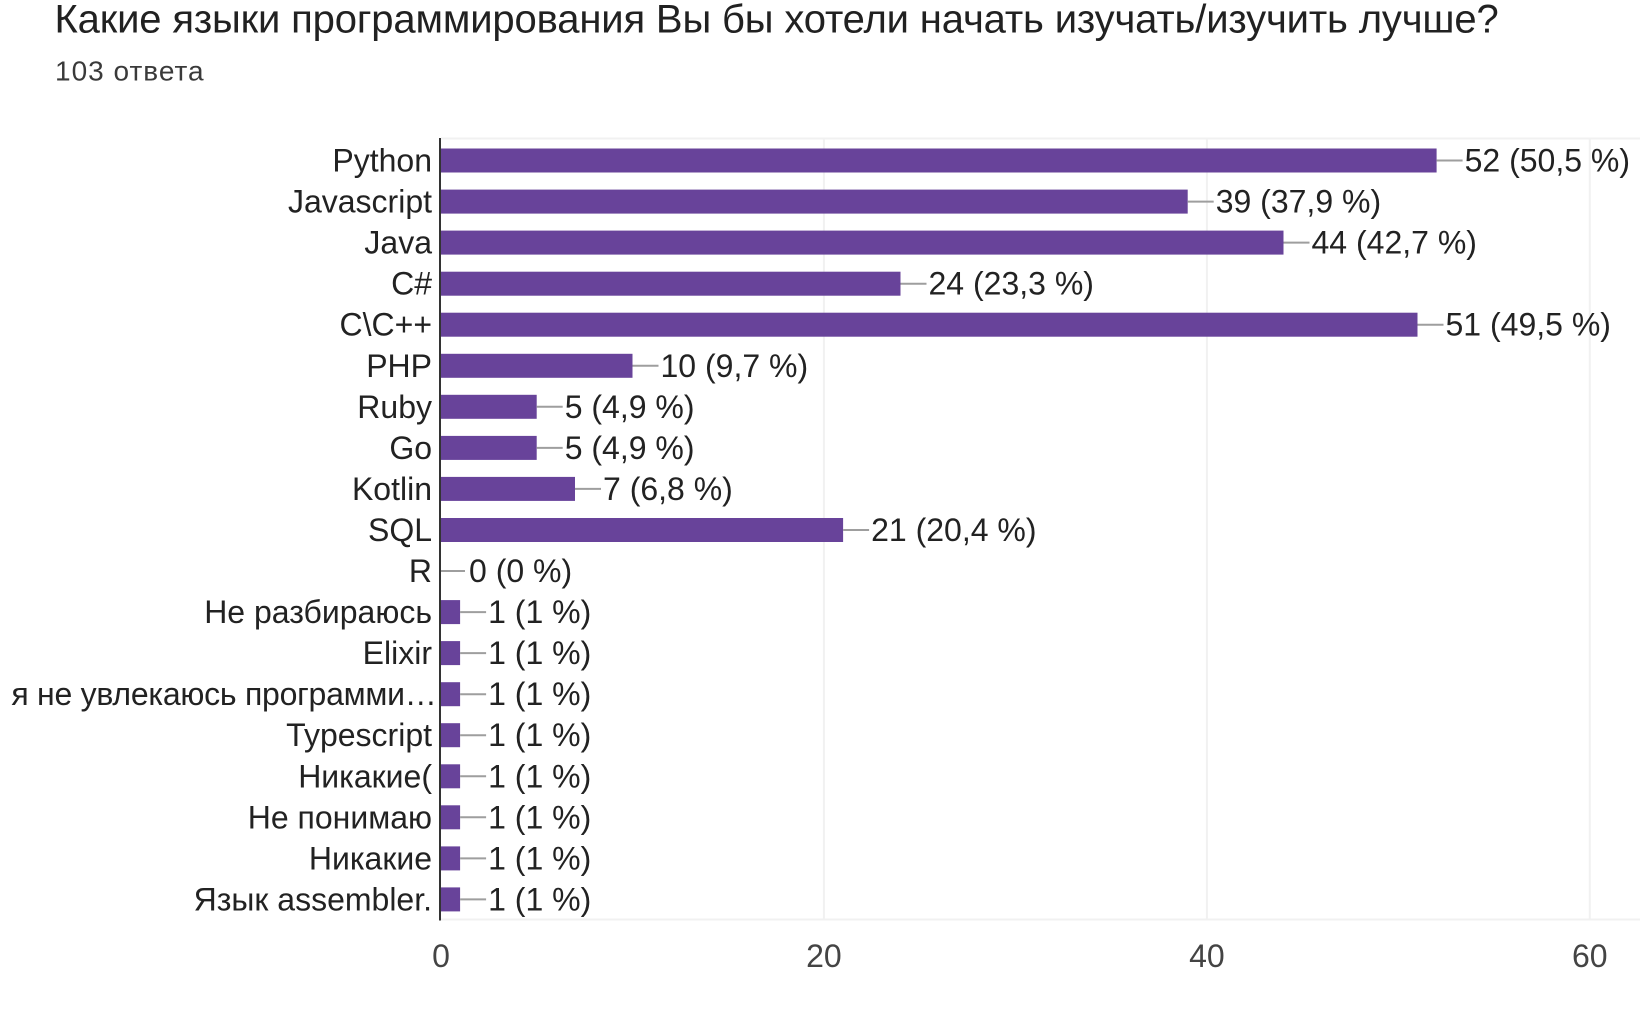 This screenshot has height=1010, width=1646. I want to click on svg-text: Никакие, so click(370, 858).